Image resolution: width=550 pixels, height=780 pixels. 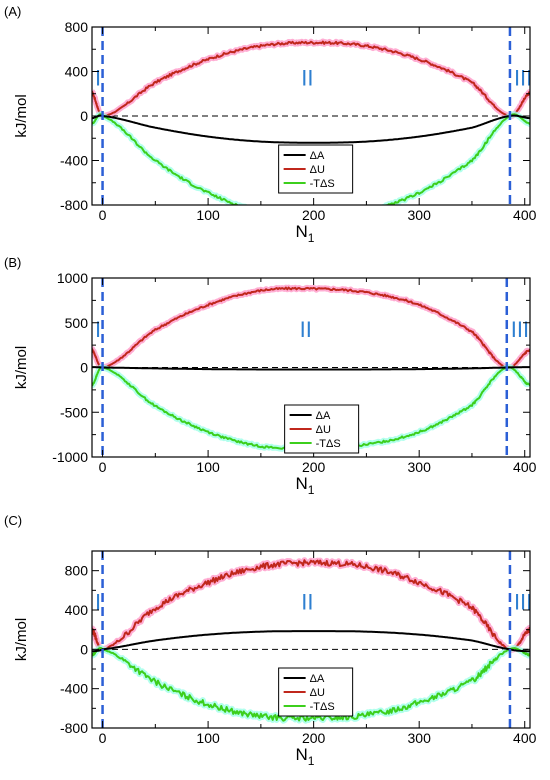 I want to click on y-tick-label: 500, so click(x=77, y=323).